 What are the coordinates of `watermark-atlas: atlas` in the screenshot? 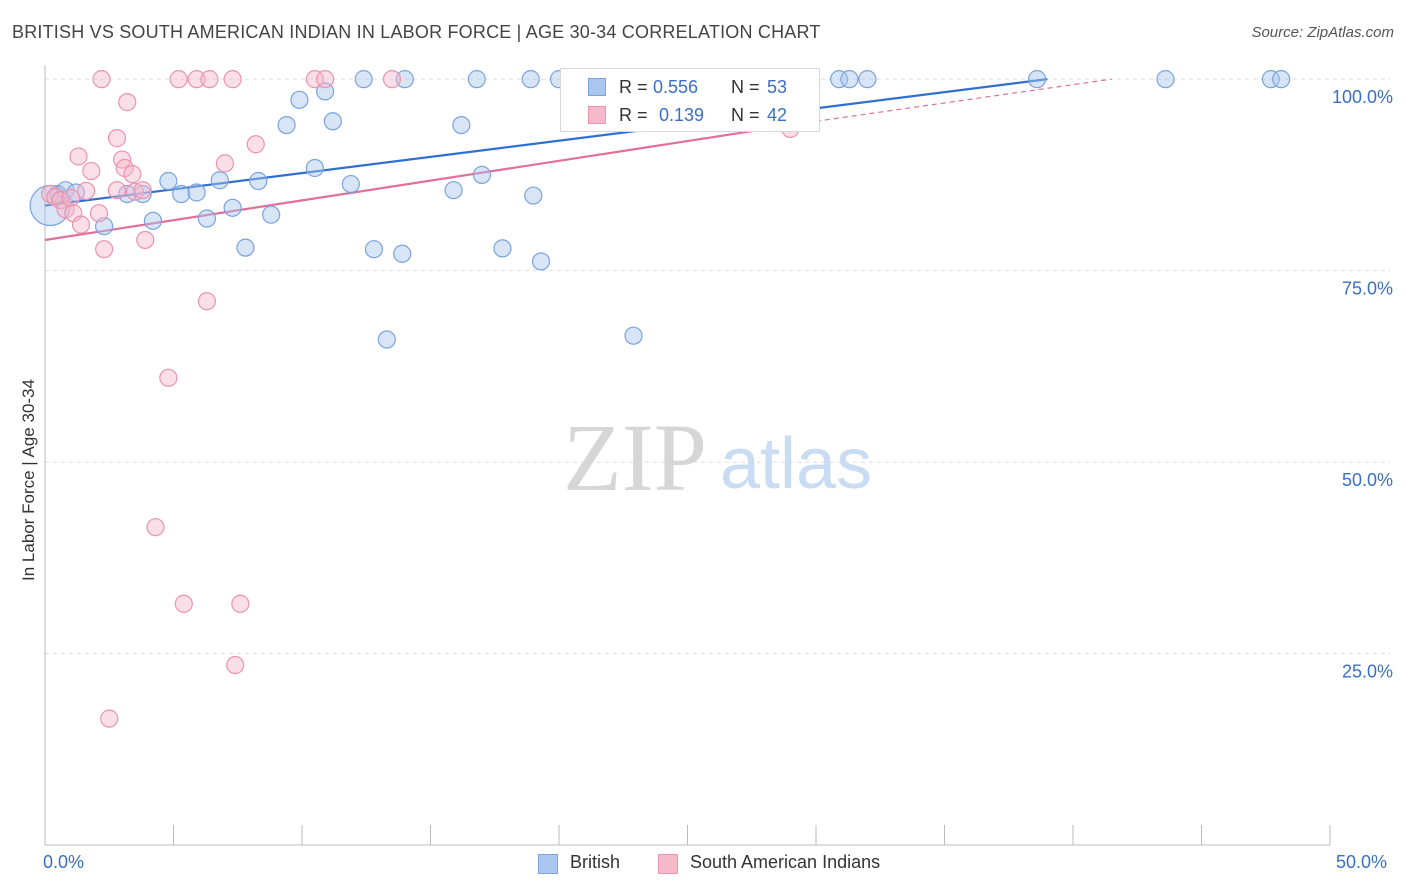 It's located at (796, 464).